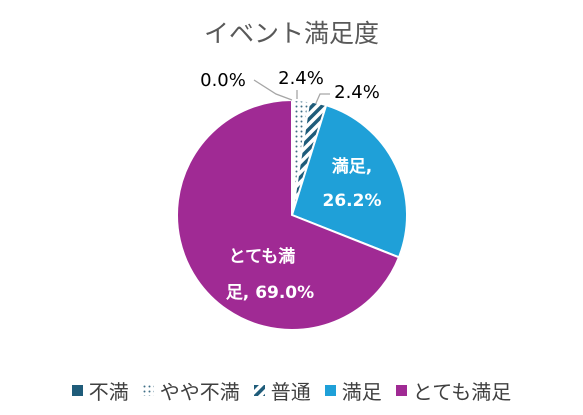  What do you see at coordinates (462, 392) in the screenshot?
I see `legend-label-5: とても満足` at bounding box center [462, 392].